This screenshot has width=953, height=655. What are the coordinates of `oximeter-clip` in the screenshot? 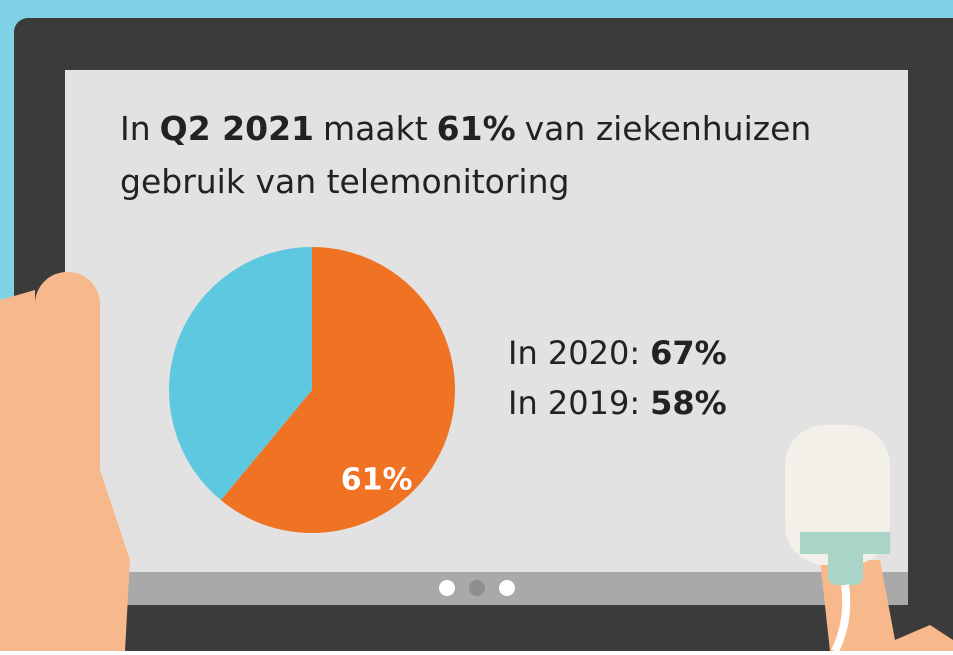 It's located at (845, 565).